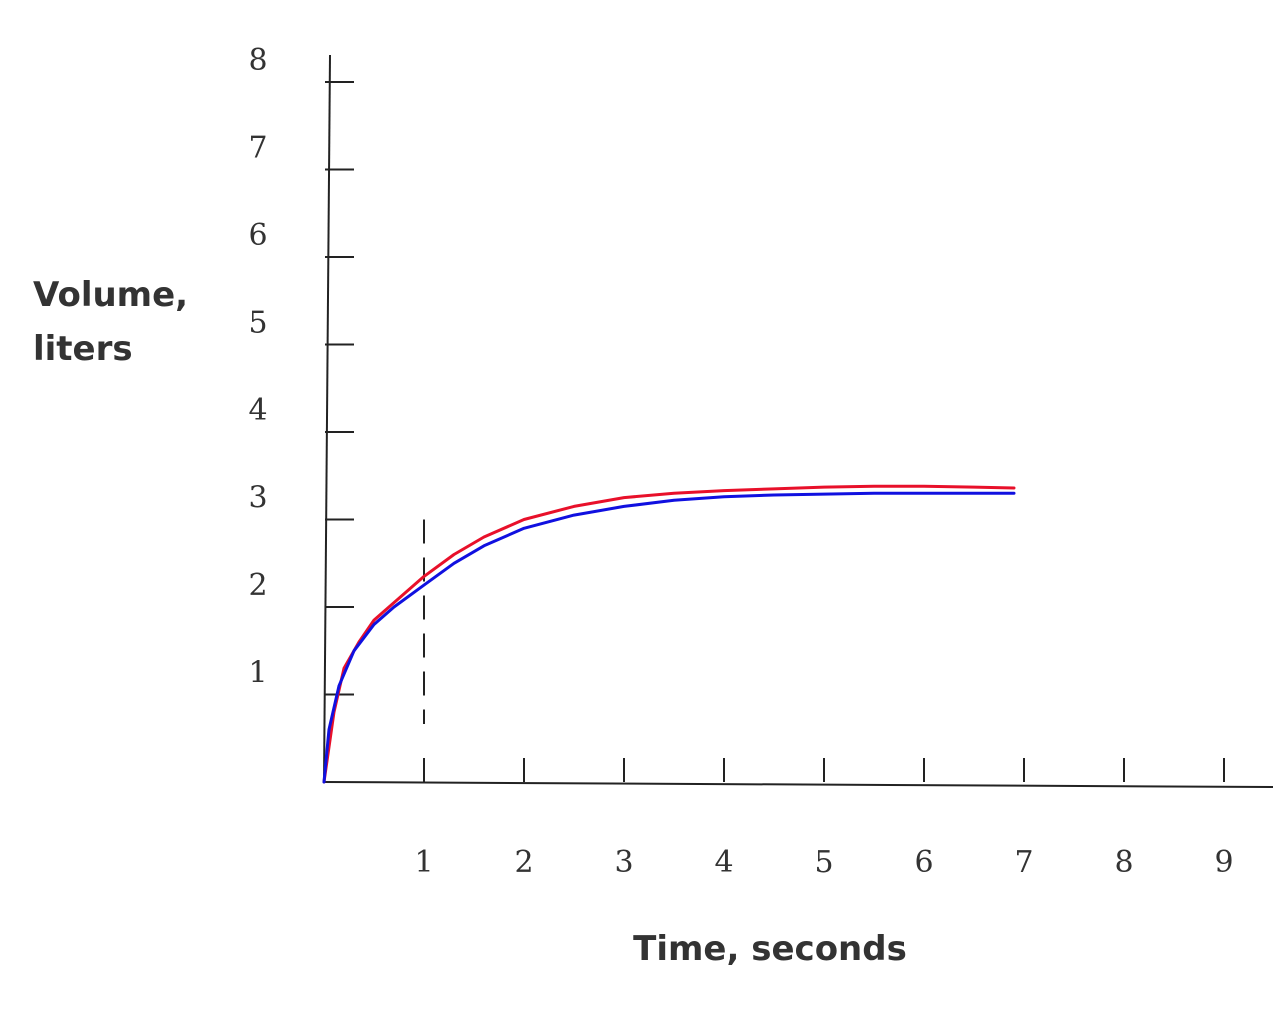 Image resolution: width=1277 pixels, height=1033 pixels. What do you see at coordinates (301, 369) in the screenshot?
I see `y-axis-ticks: 1 2 3 4 5 6 7 8` at bounding box center [301, 369].